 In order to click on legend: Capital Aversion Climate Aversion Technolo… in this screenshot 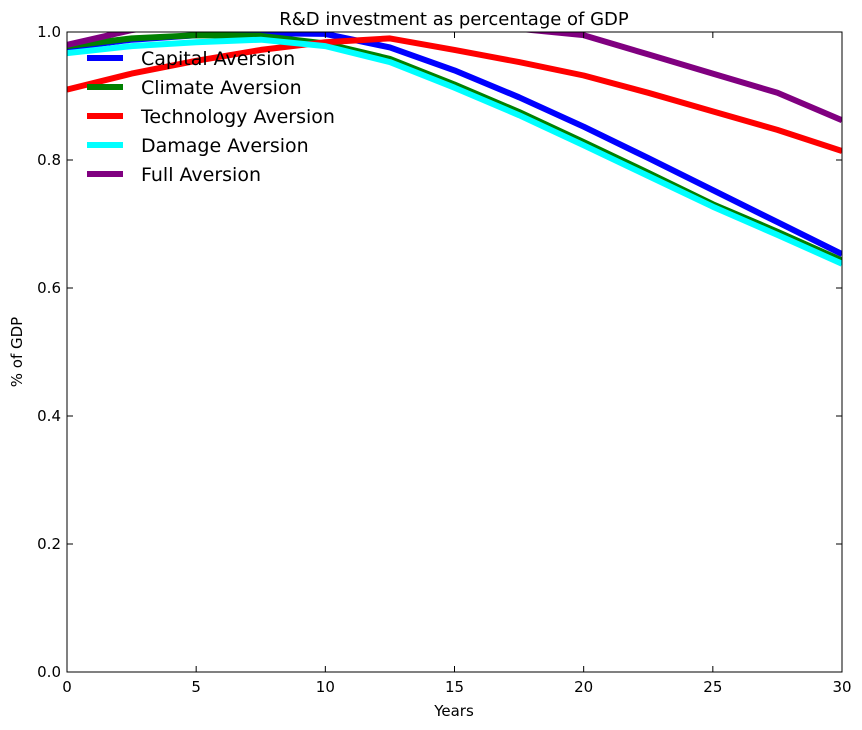, I will do `click(211, 117)`.